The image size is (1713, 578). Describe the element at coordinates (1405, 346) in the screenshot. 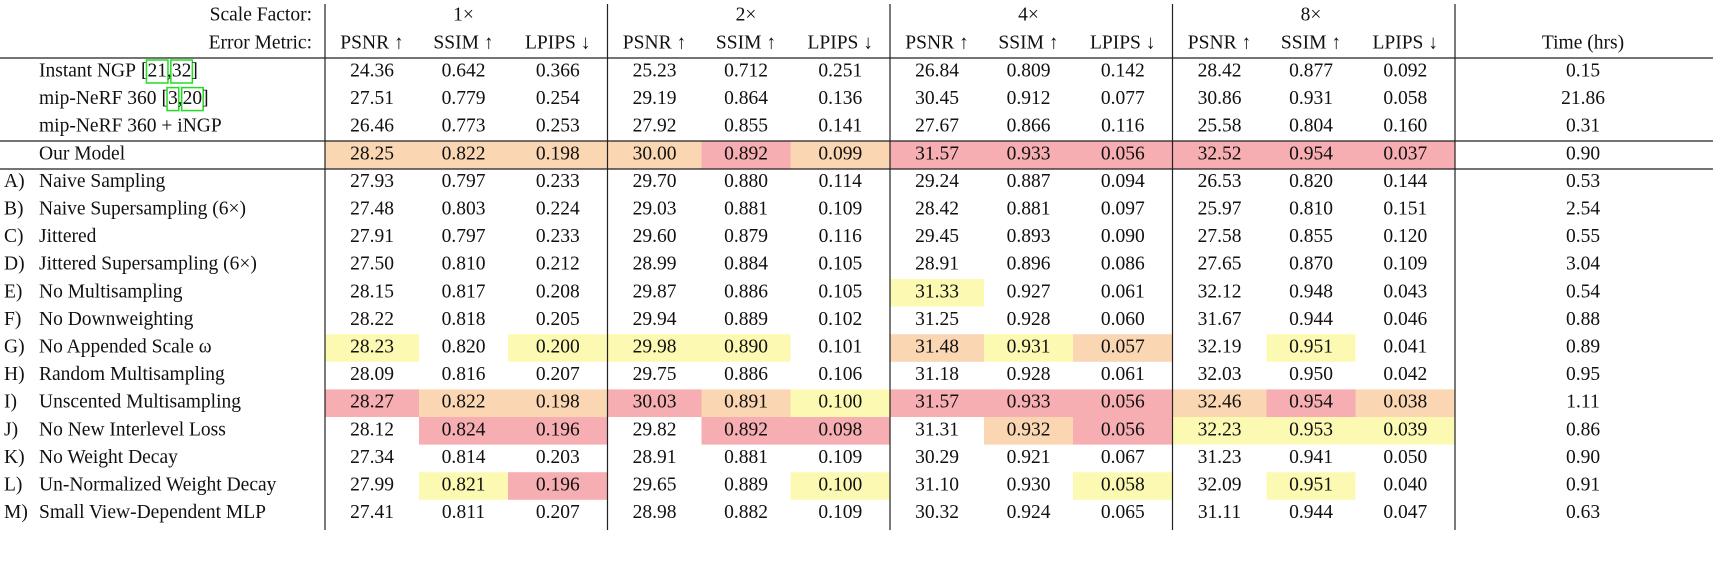

I see `cell-value: 0.041` at that location.